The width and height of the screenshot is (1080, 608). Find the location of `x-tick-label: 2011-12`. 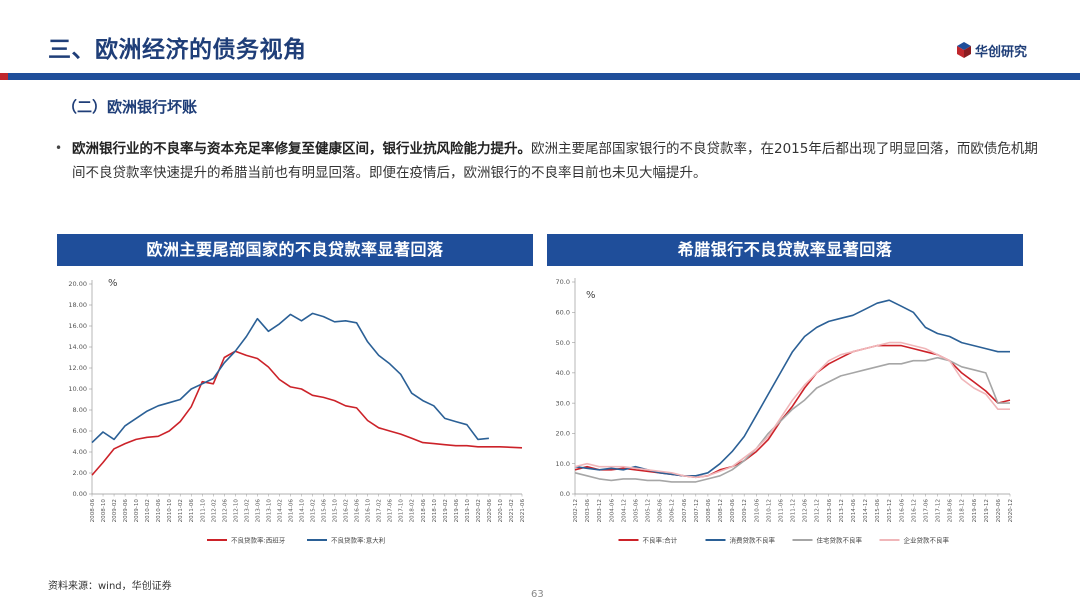

x-tick-label: 2011-12 is located at coordinates (794, 510).